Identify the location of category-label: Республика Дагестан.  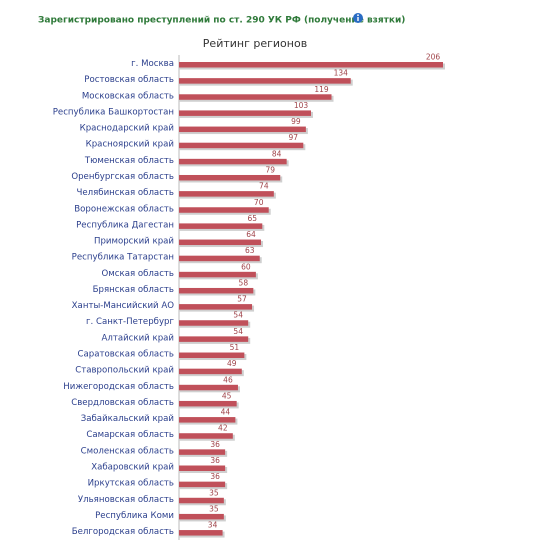
(125, 225).